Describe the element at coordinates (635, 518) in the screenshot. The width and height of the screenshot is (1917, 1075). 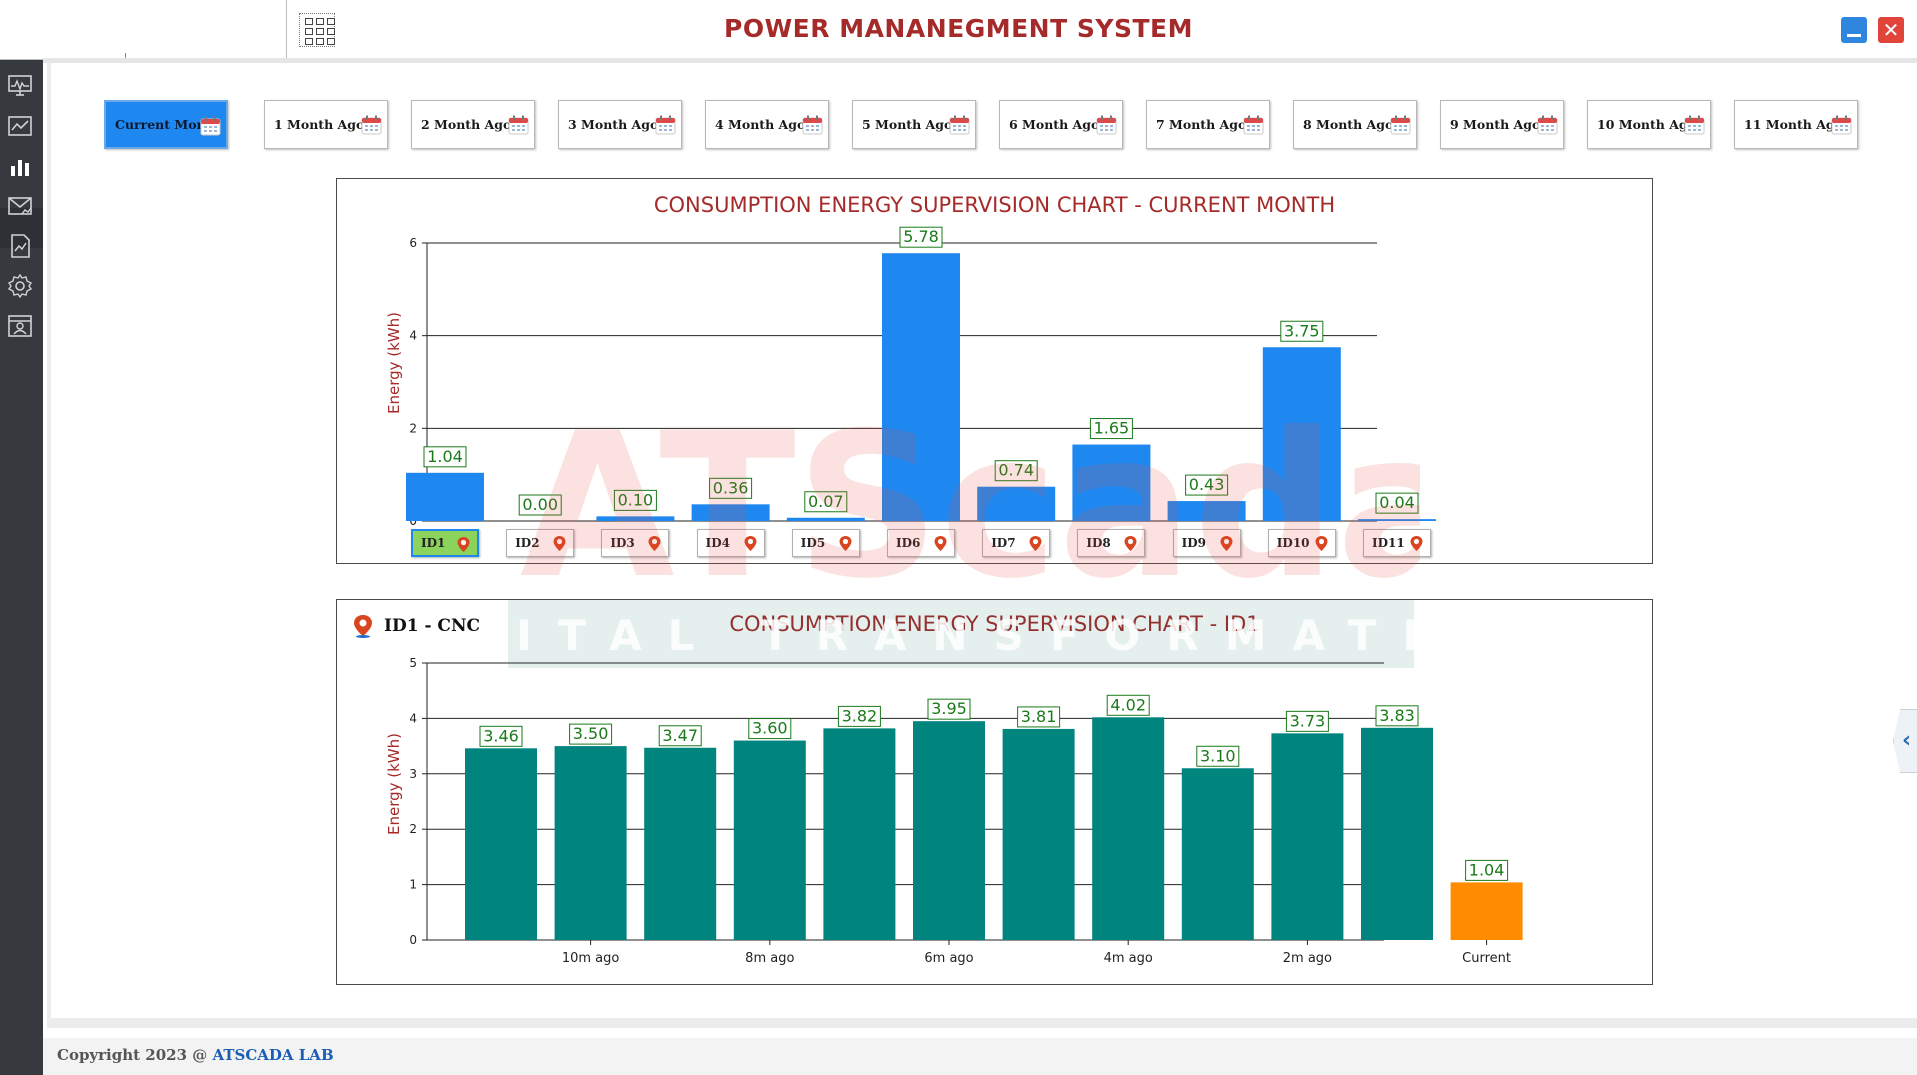
I see `bar-id3` at that location.